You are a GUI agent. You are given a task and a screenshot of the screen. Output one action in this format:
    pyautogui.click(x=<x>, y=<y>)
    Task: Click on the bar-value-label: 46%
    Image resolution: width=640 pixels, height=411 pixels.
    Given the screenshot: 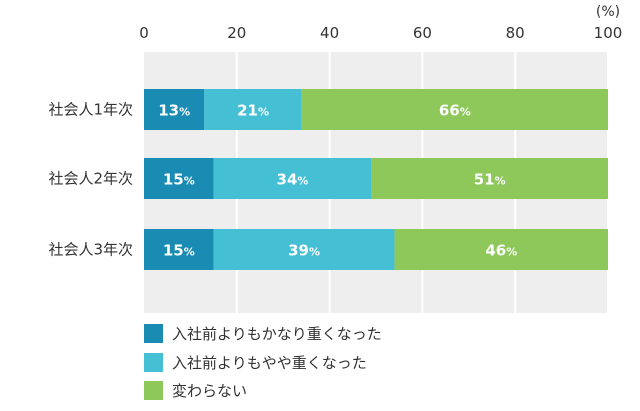 What is the action you would take?
    pyautogui.click(x=501, y=251)
    